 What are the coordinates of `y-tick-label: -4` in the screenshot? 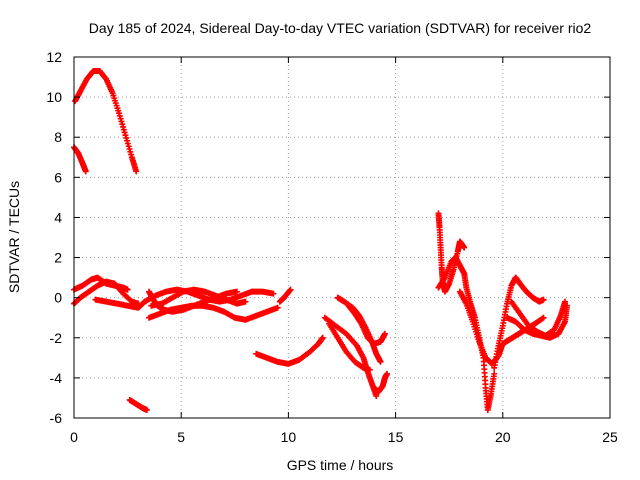 It's located at (56, 378).